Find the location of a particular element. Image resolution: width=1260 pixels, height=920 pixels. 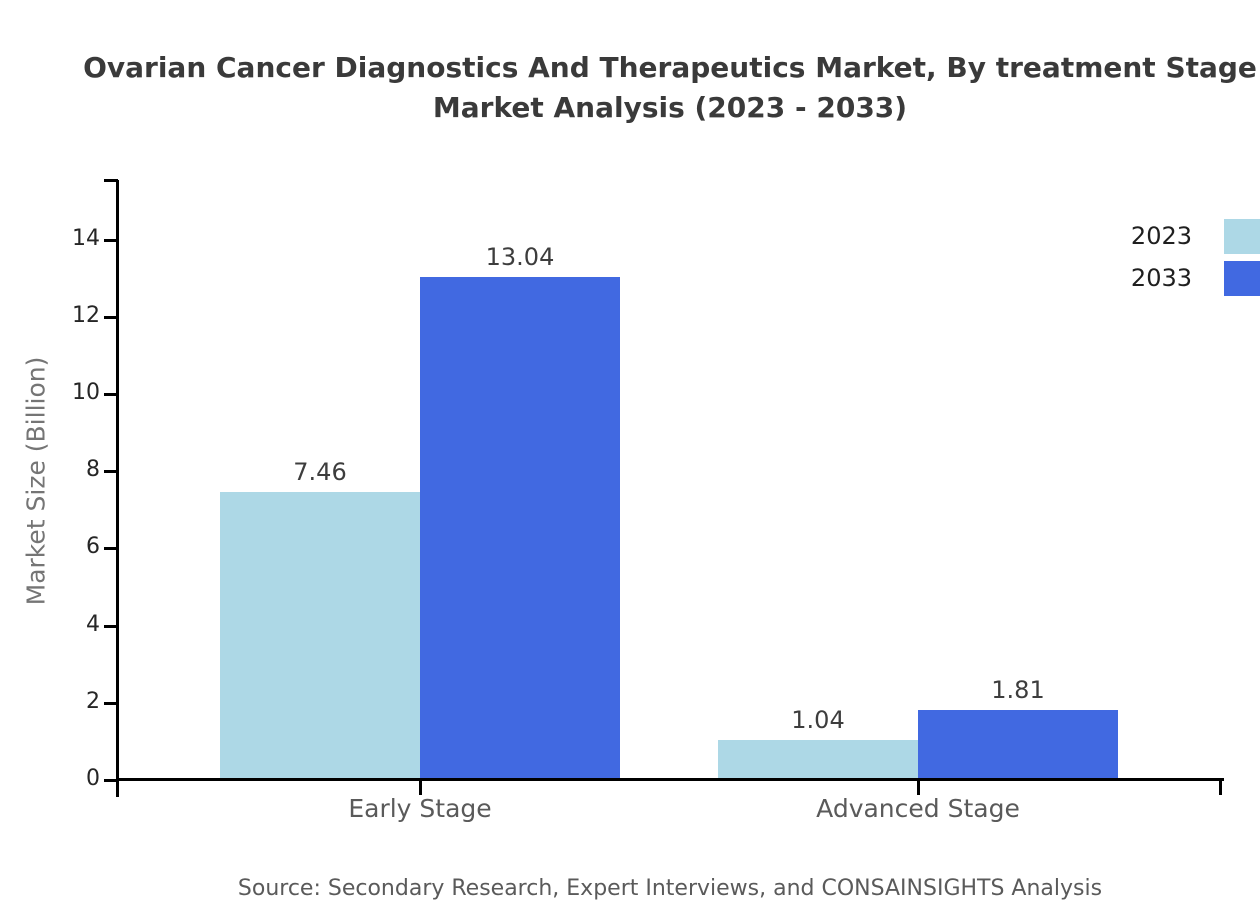

x-axis-line is located at coordinates (670, 779).